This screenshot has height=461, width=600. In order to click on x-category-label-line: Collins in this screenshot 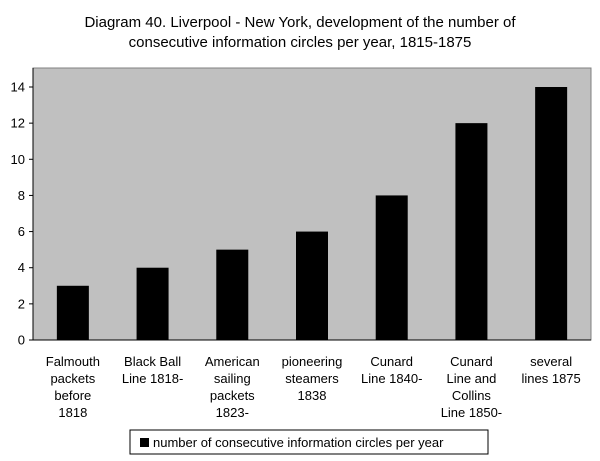, I will do `click(472, 395)`.